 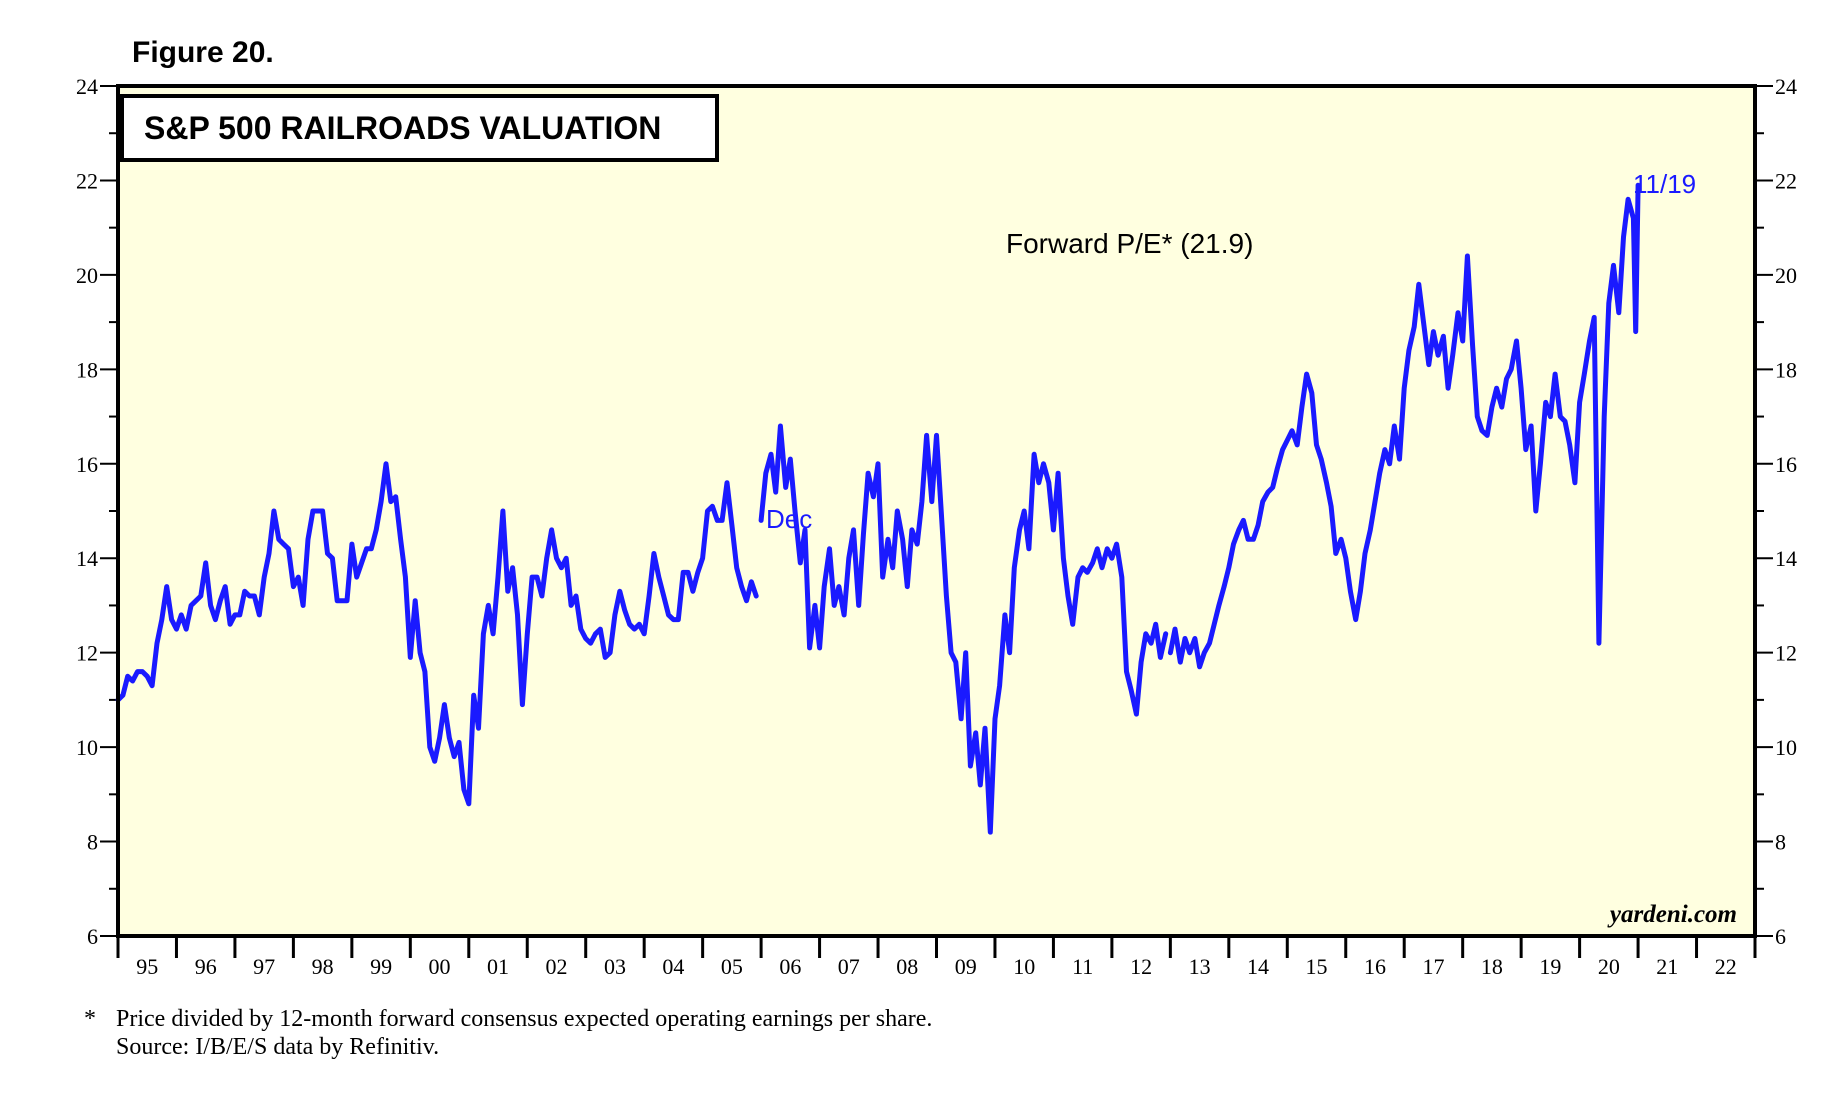 I want to click on x-tick-label: 10, so click(x=1024, y=966).